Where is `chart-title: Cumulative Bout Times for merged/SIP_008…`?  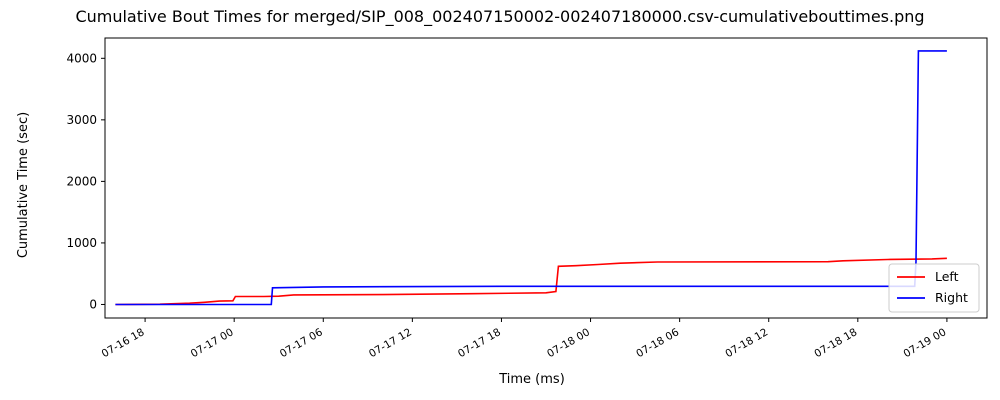
chart-title: Cumulative Bout Times for merged/SIP_008… is located at coordinates (499, 17).